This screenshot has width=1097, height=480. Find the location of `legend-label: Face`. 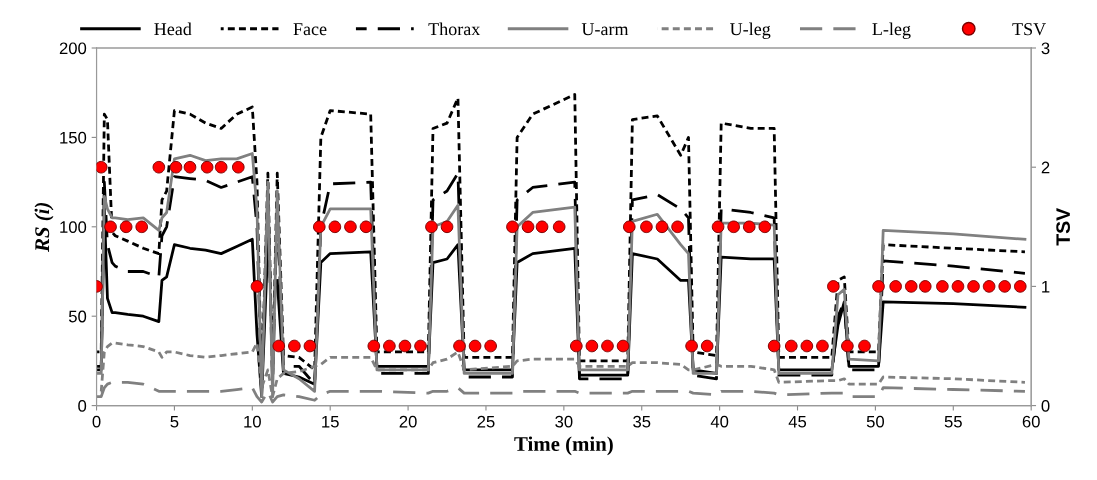

legend-label: Face is located at coordinates (310, 29).